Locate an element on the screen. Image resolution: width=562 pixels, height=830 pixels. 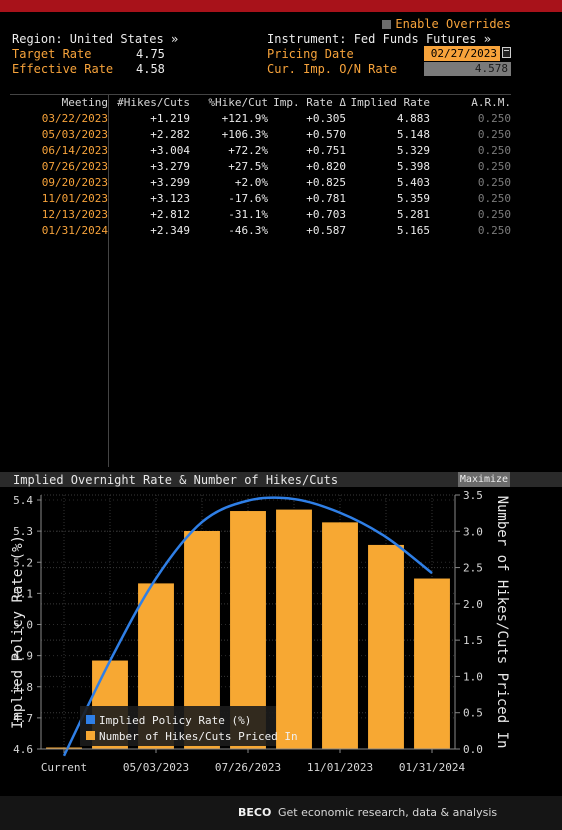
table-cell-imp-rate-delta: +0.587 is located at coordinates (326, 230).